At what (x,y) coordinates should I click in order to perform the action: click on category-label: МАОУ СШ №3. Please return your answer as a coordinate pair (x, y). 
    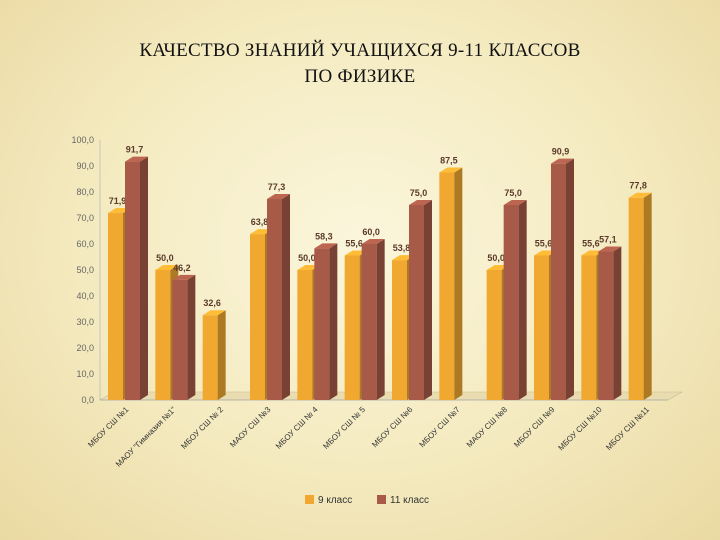
    Looking at the image, I should click on (250, 427).